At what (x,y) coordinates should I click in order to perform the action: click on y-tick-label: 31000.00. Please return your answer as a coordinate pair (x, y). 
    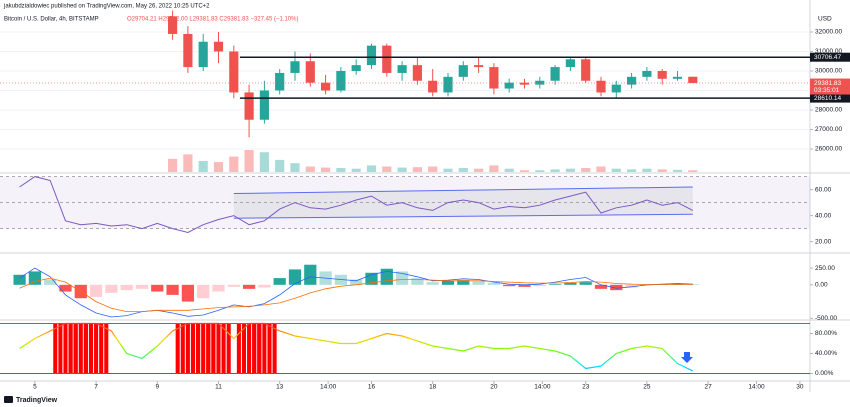
    Looking at the image, I should click on (828, 51).